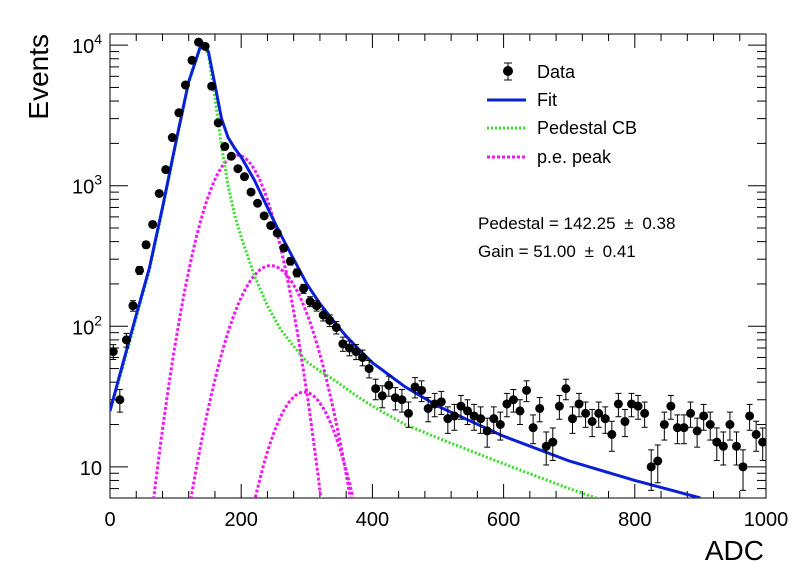 This screenshot has height=572, width=796. What do you see at coordinates (547, 223) in the screenshot?
I see `annotation-pedestal-value: Pedestal = 142.25` at bounding box center [547, 223].